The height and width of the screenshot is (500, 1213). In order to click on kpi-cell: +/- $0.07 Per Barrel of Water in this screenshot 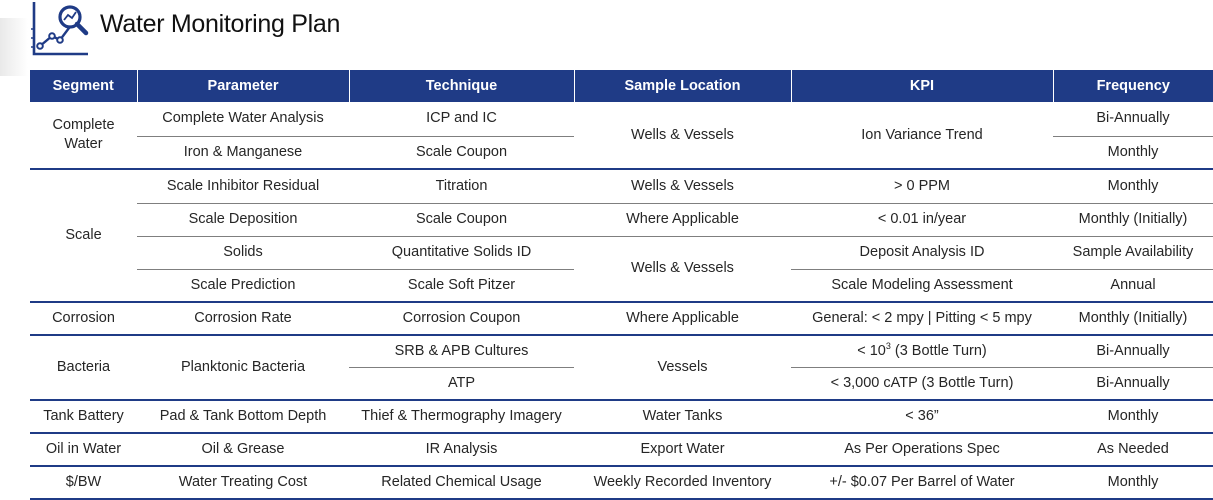, I will do `click(922, 483)`.